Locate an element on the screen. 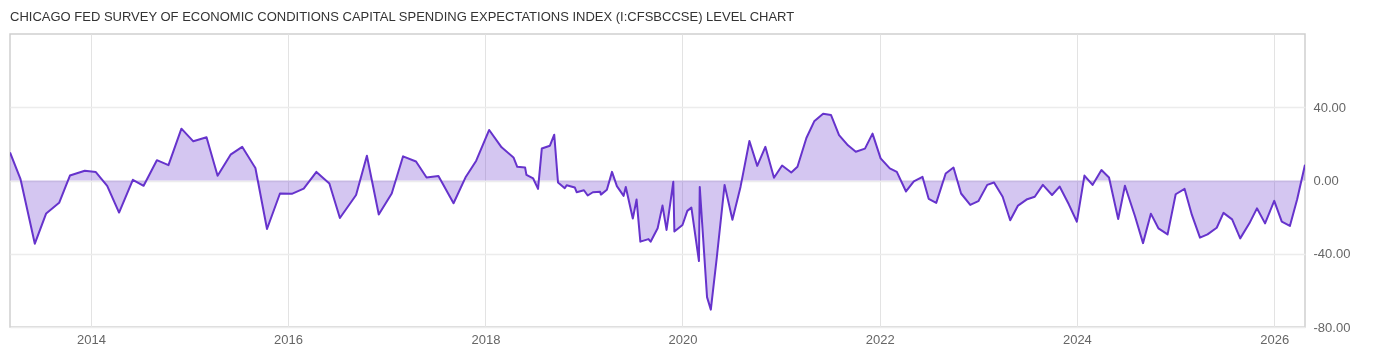  x-tick-label: 2020 is located at coordinates (683, 339).